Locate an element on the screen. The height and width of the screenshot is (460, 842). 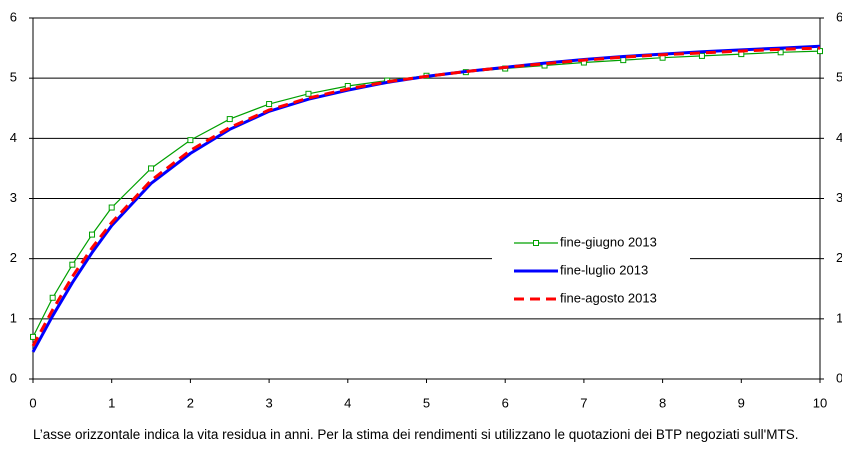
y-tick-label: 3 is located at coordinates (13, 197).